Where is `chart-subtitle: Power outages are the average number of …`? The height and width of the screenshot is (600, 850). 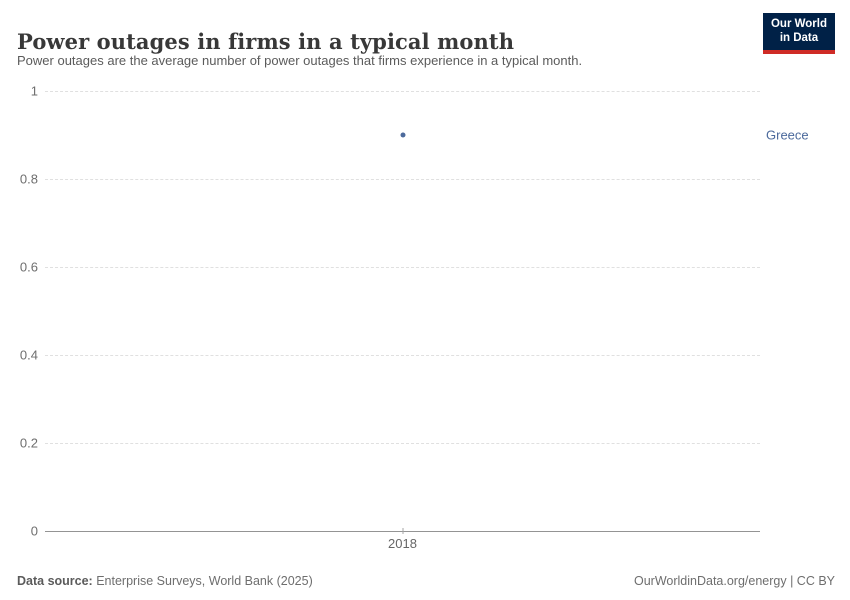
chart-subtitle: Power outages are the average number of … is located at coordinates (300, 60).